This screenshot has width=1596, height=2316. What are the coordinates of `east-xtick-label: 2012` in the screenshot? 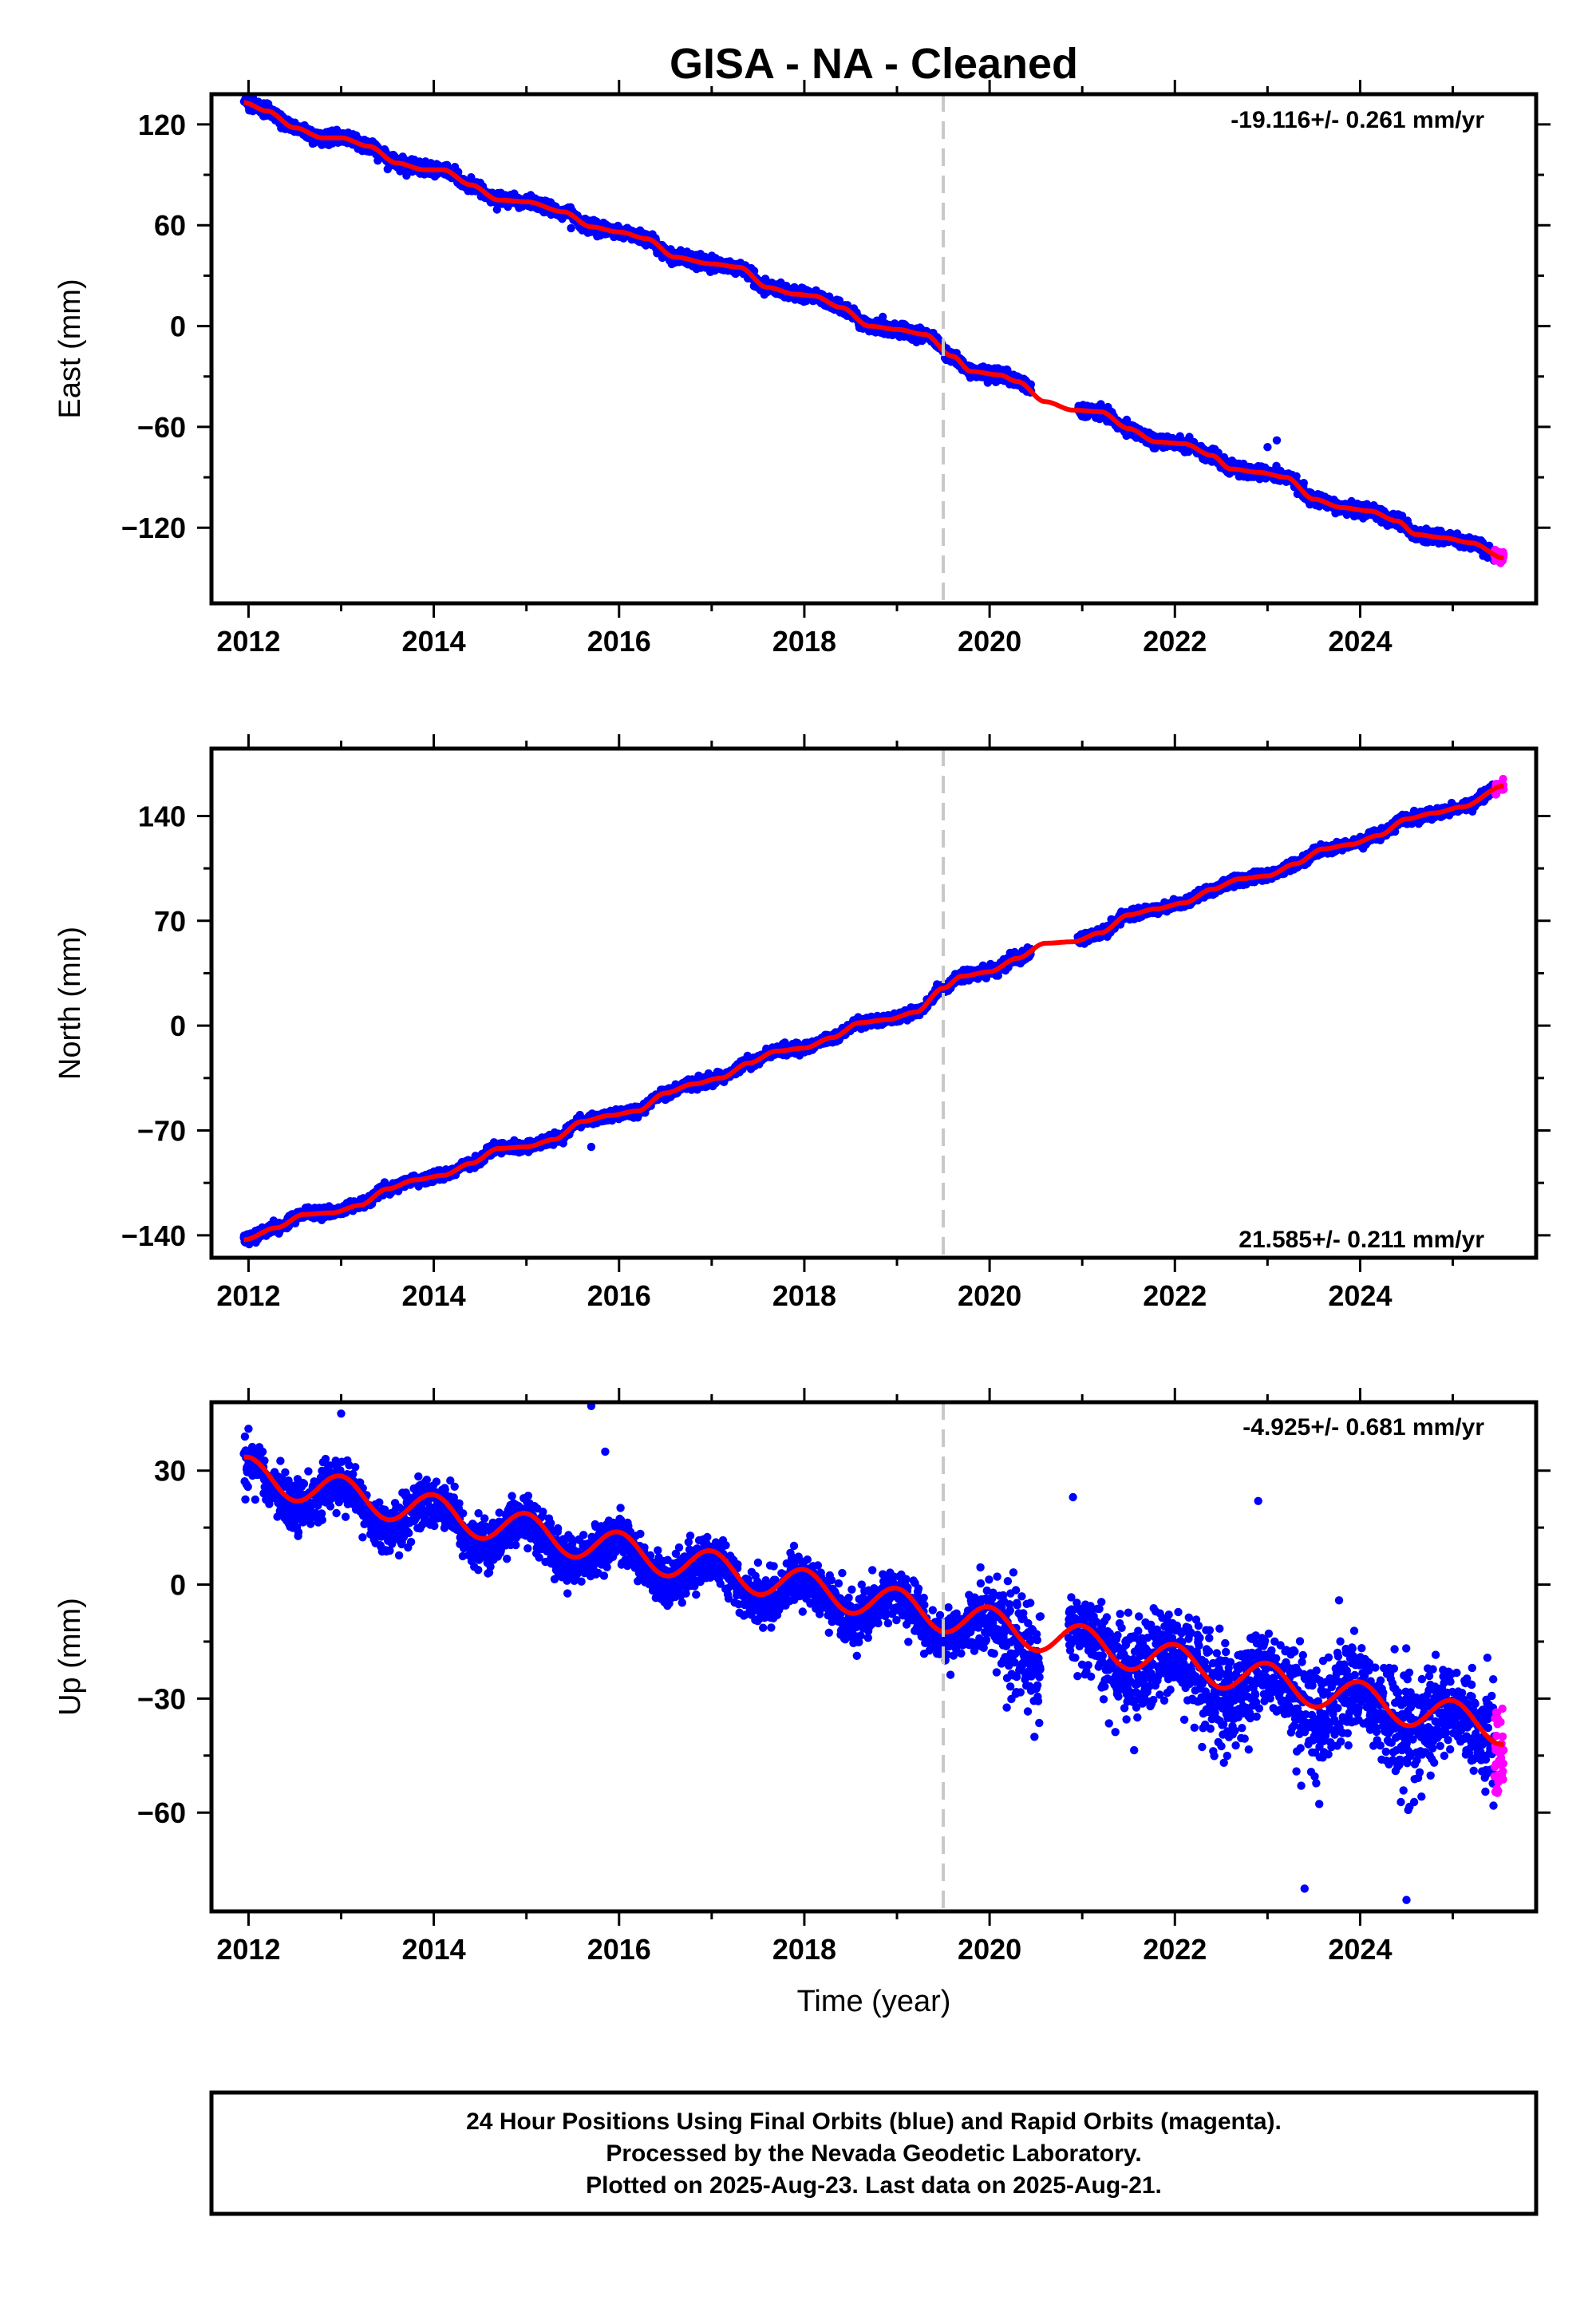 It's located at (248, 641).